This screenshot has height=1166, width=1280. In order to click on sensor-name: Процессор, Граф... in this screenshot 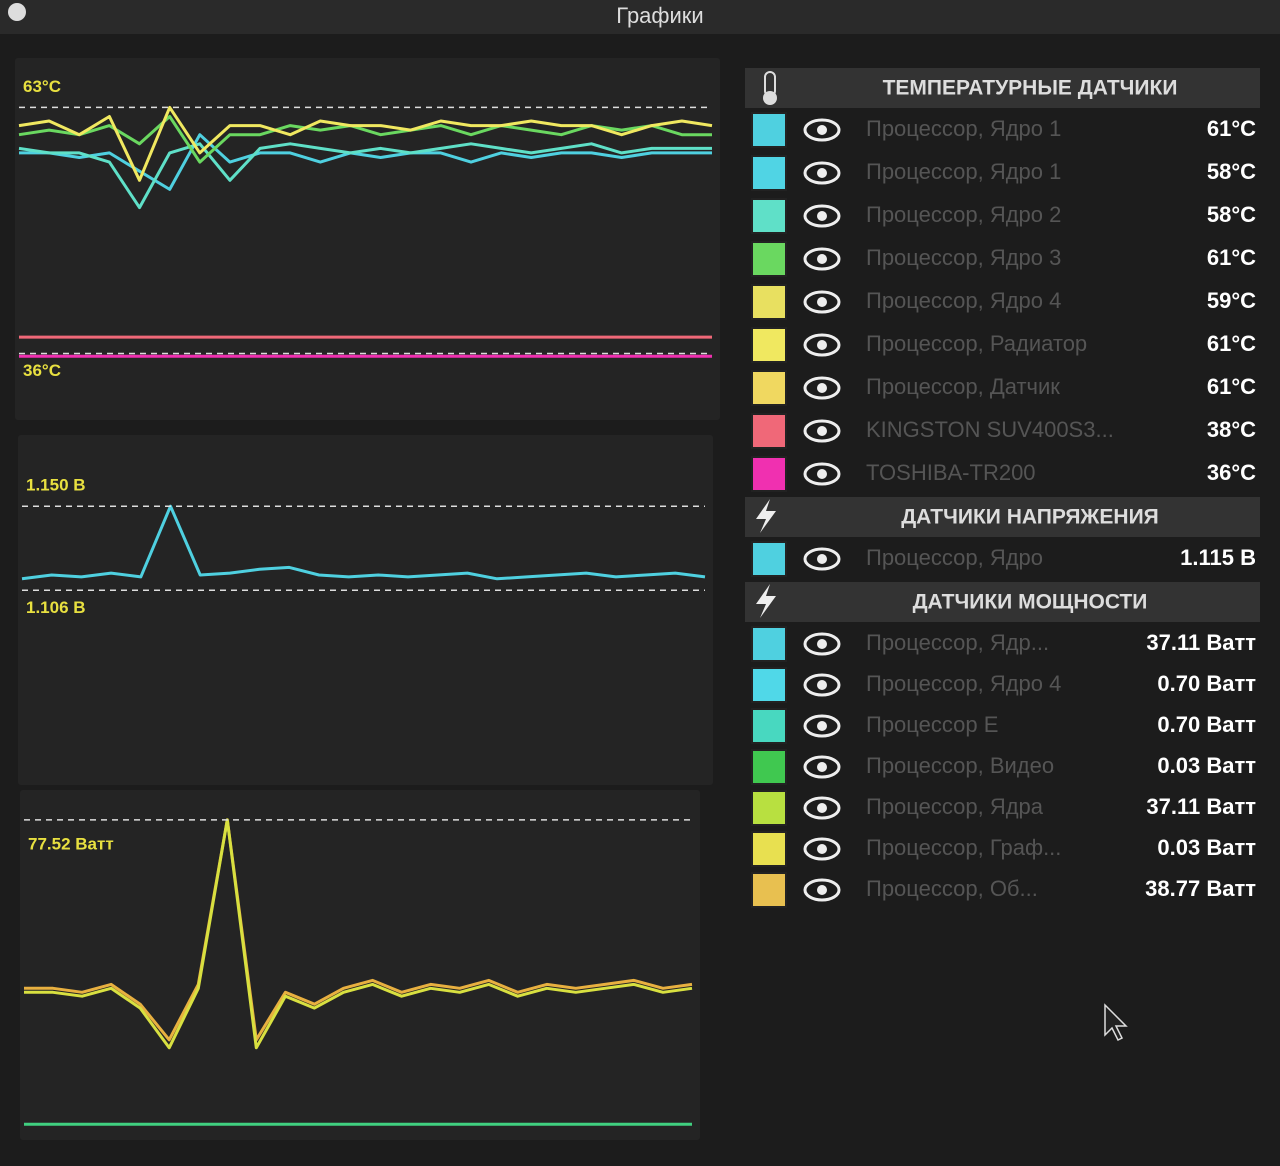, I will do `click(963, 847)`.